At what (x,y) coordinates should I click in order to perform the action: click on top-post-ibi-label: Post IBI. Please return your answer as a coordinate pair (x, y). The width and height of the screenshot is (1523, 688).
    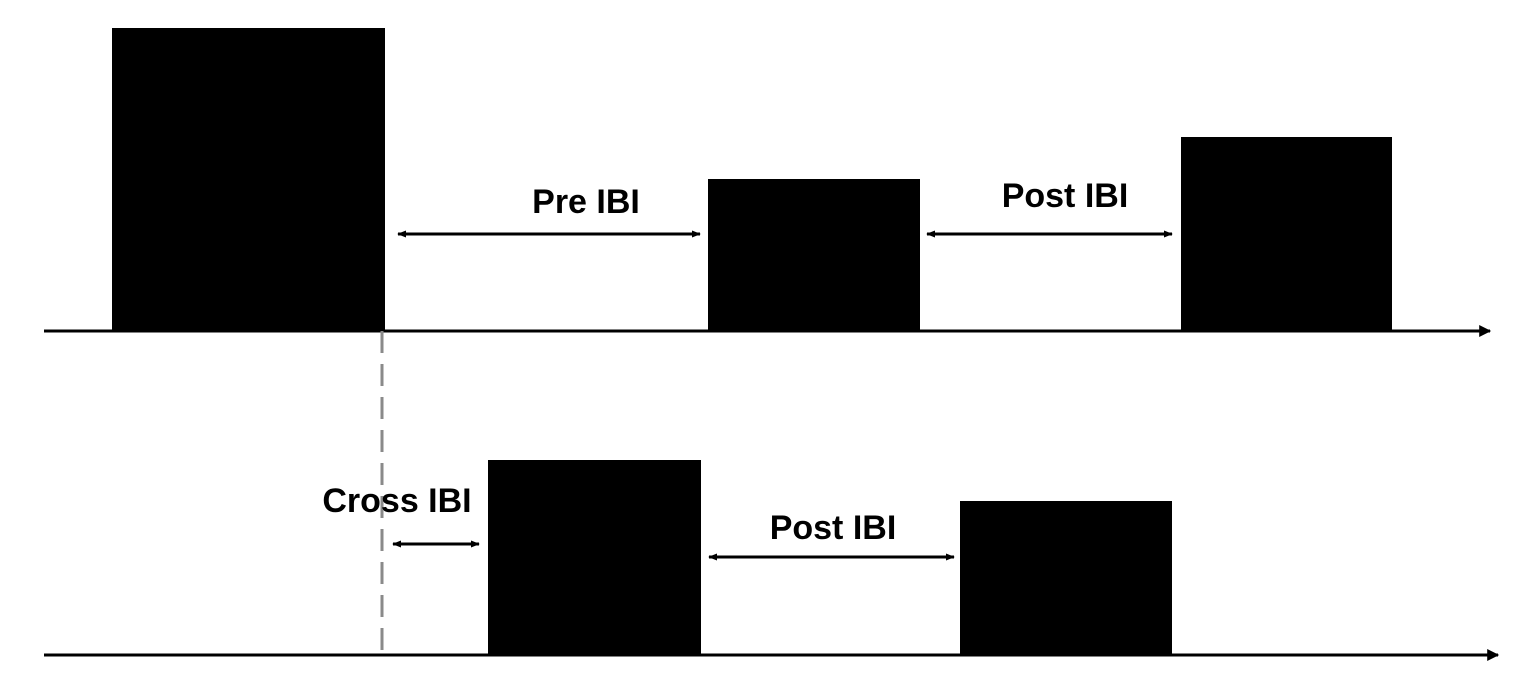
    Looking at the image, I should click on (1065, 196).